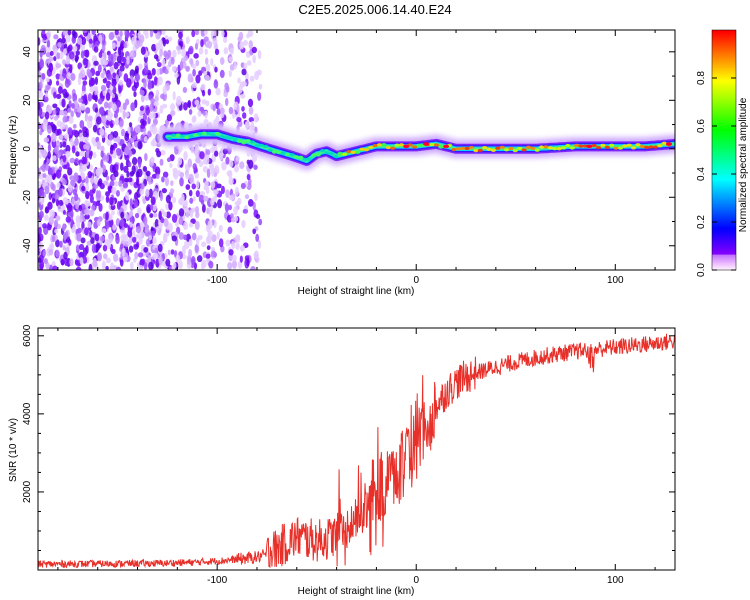 The width and height of the screenshot is (750, 600). I want to click on heatmap-band-maximum, so click(426, 144).